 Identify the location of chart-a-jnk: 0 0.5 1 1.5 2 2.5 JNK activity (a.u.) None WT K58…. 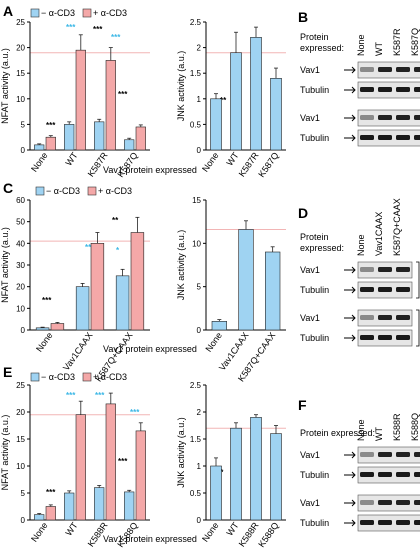
(231, 98).